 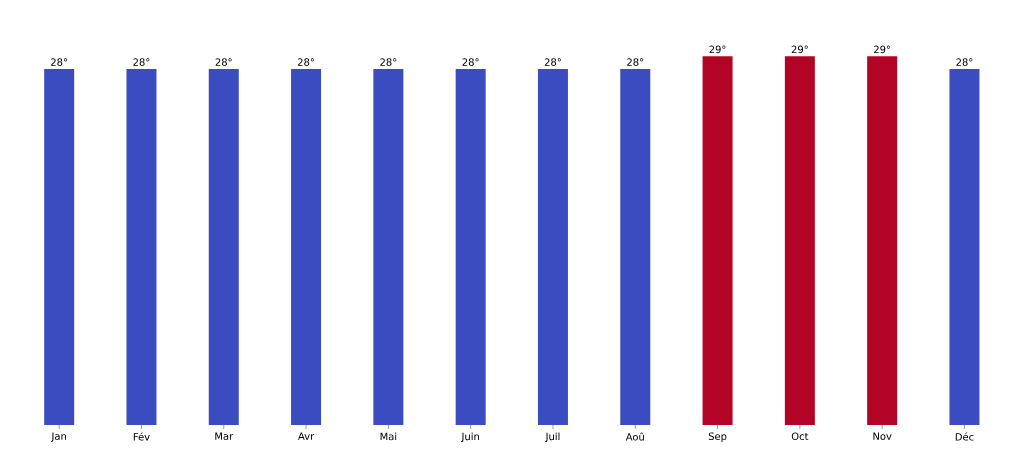 What do you see at coordinates (224, 436) in the screenshot?
I see `x-tick-label: Mar` at bounding box center [224, 436].